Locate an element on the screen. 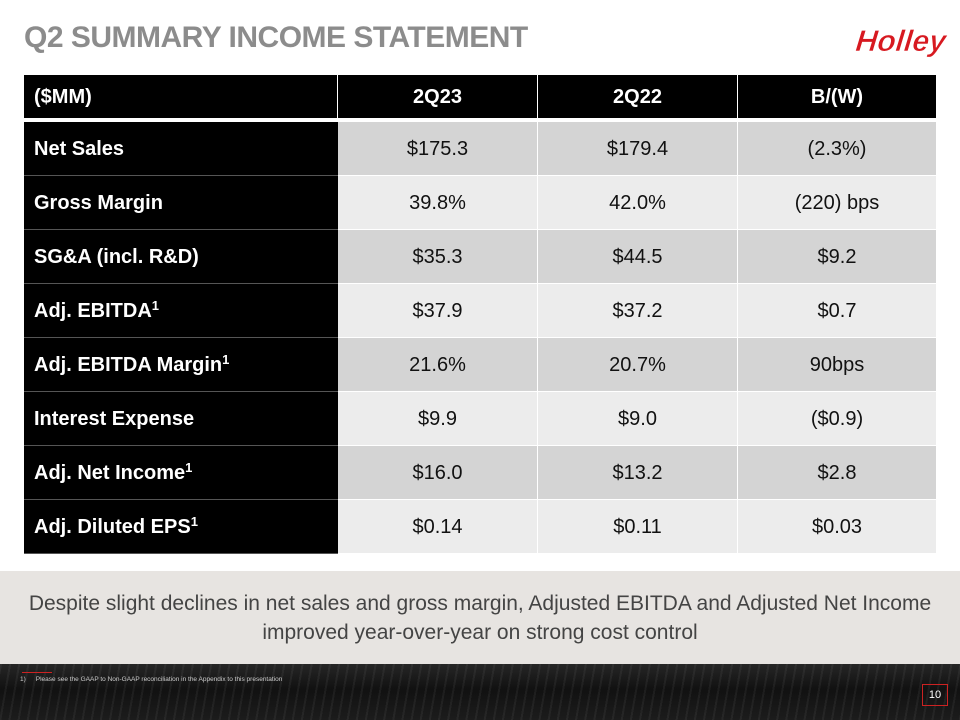 This screenshot has width=960, height=720. footnote-divider is located at coordinates (37, 672).